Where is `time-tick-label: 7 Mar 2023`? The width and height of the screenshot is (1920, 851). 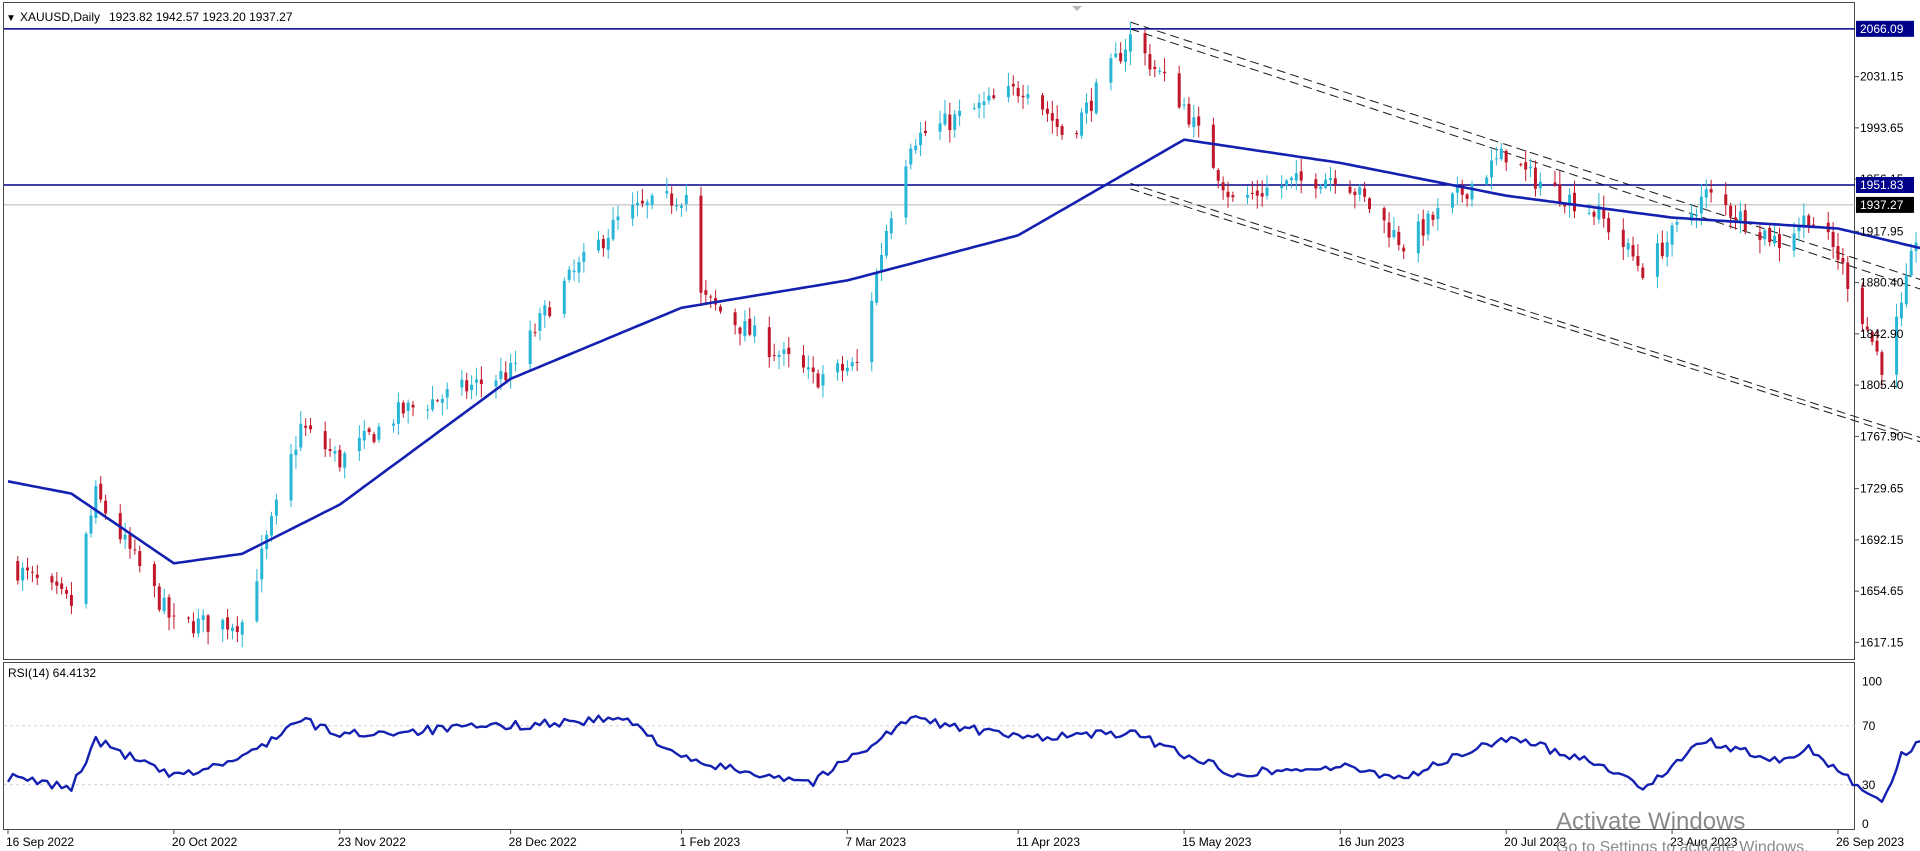
time-tick-label: 7 Mar 2023 is located at coordinates (875, 842).